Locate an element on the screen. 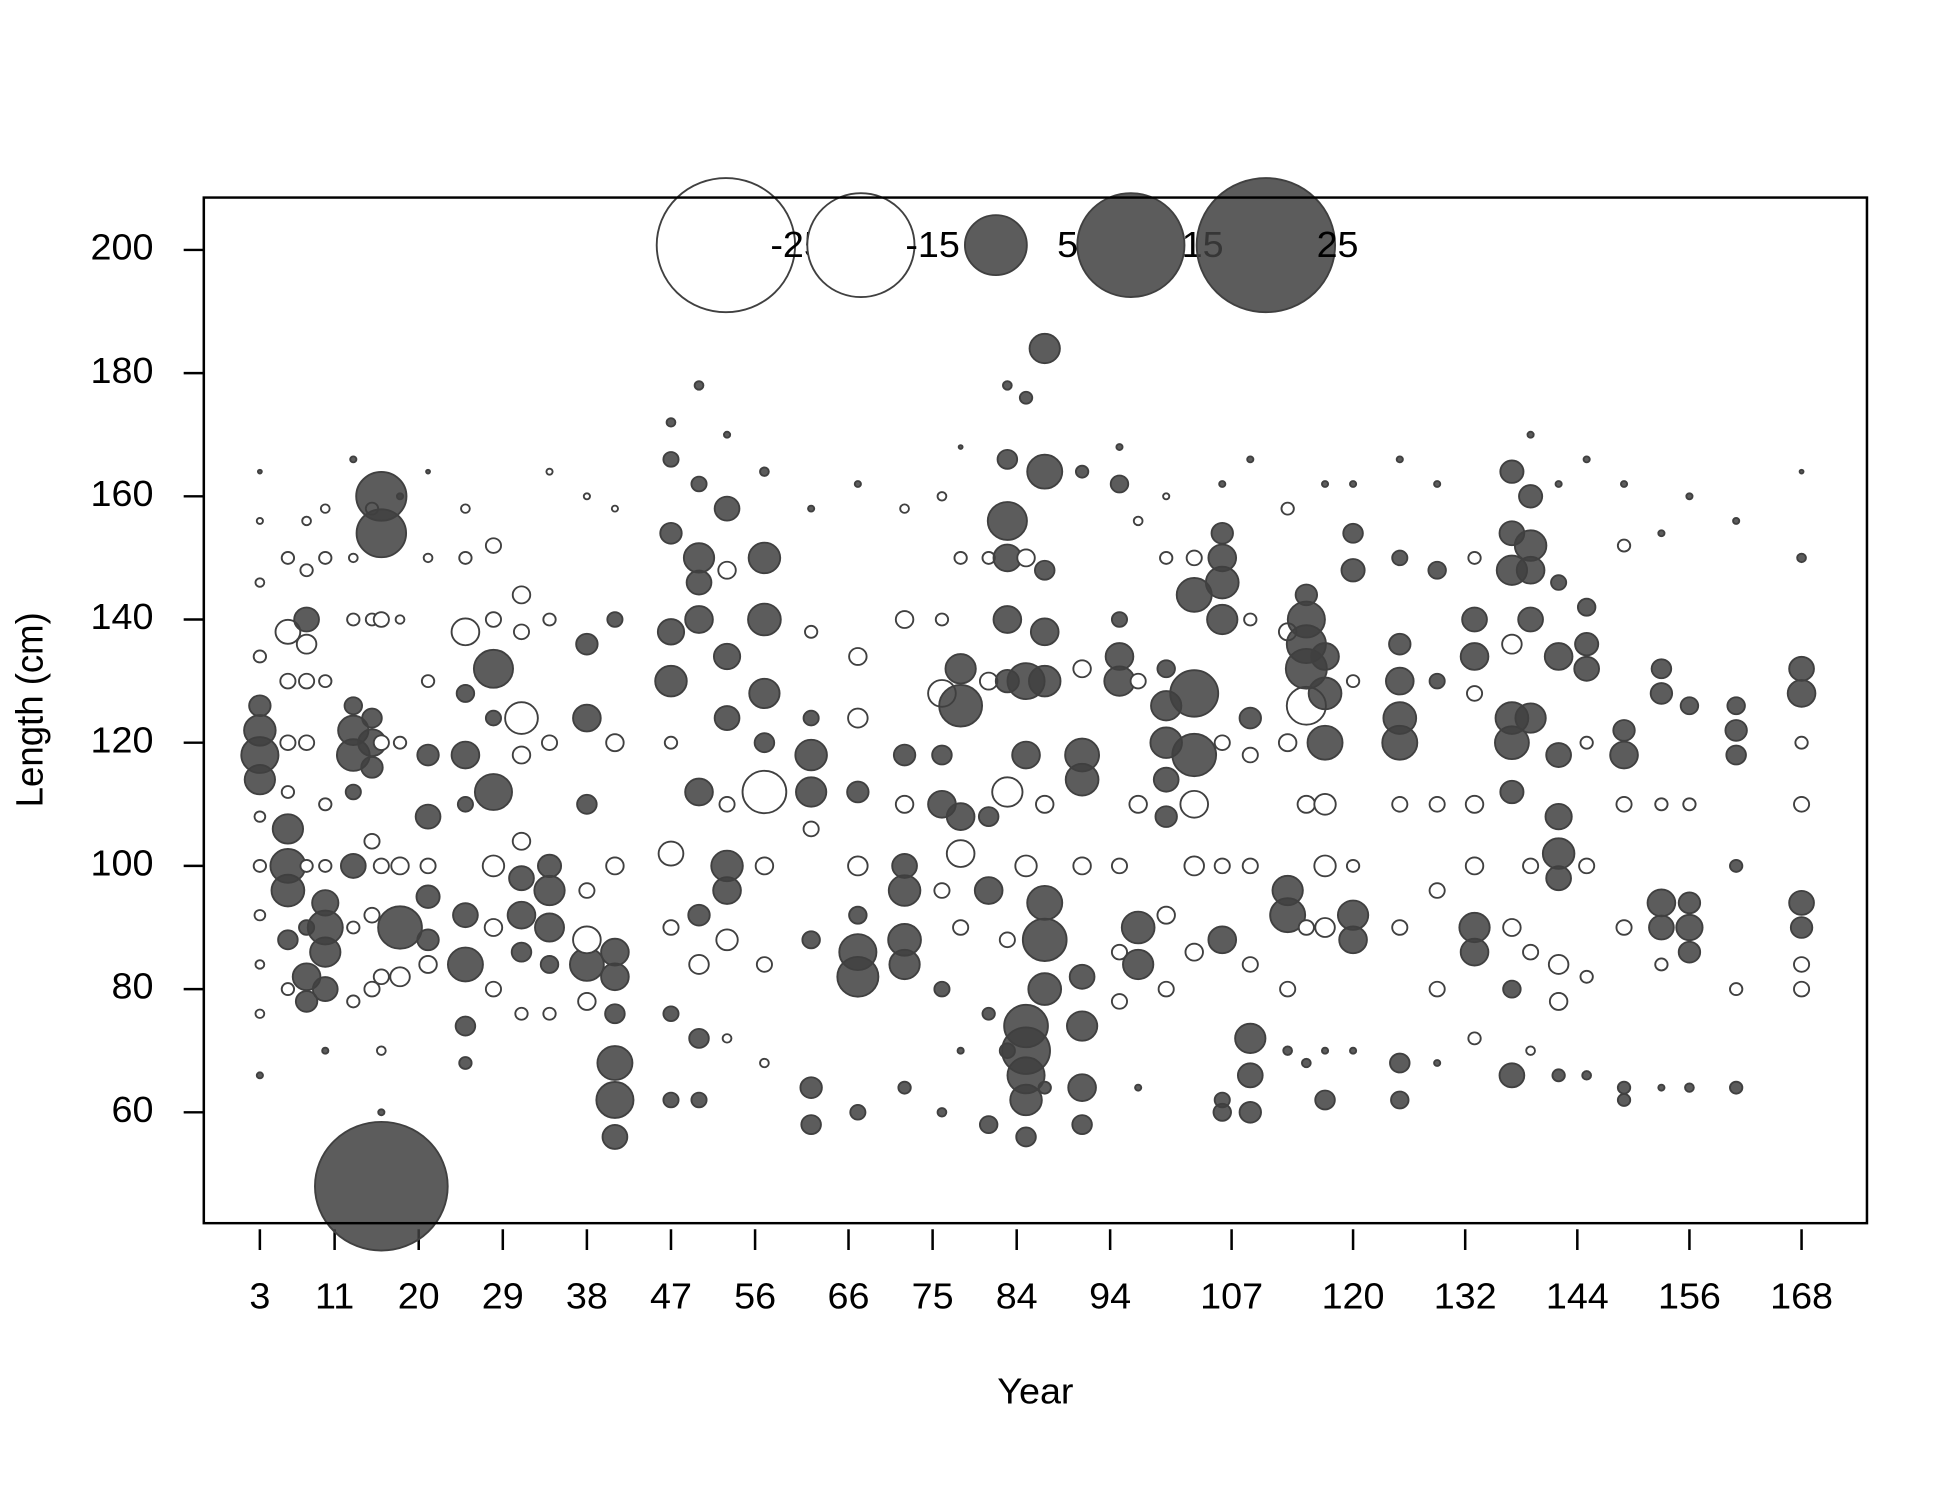  y-tick-label: 180 is located at coordinates (122, 369).